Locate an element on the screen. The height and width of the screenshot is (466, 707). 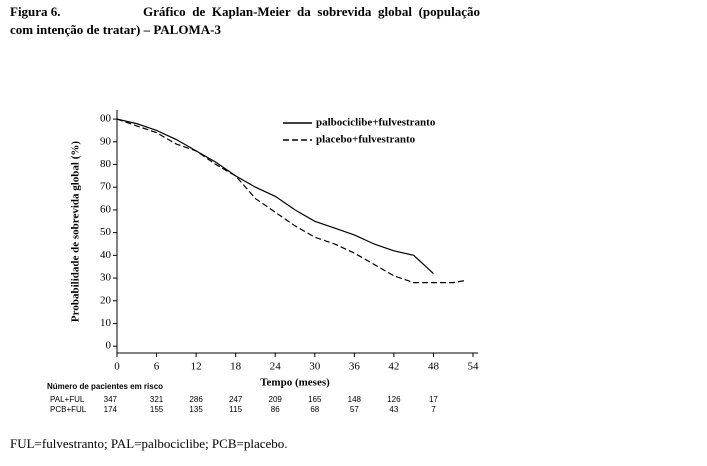
risk-value: 126 is located at coordinates (394, 399).